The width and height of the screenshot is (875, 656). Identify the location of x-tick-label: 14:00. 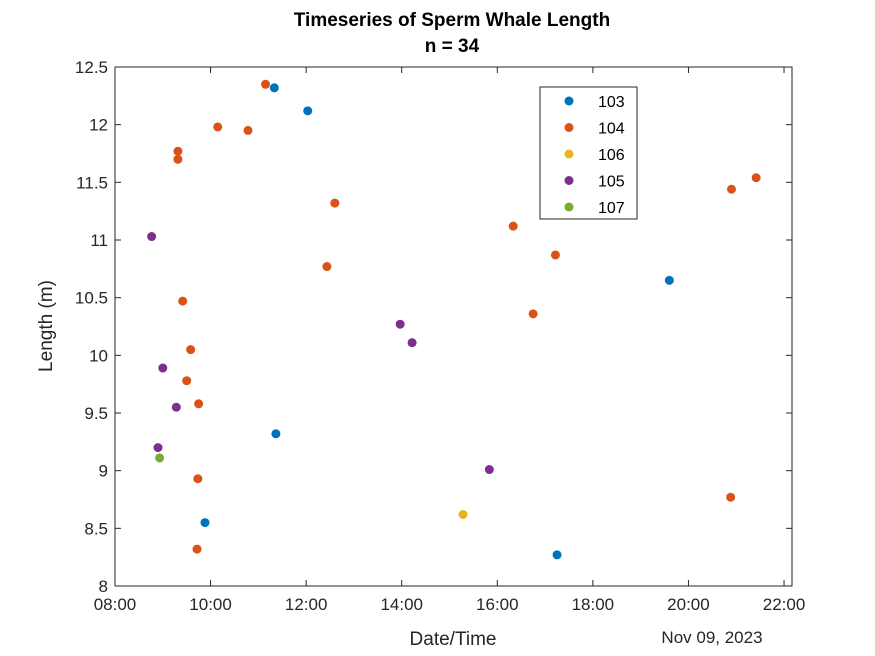
(401, 604).